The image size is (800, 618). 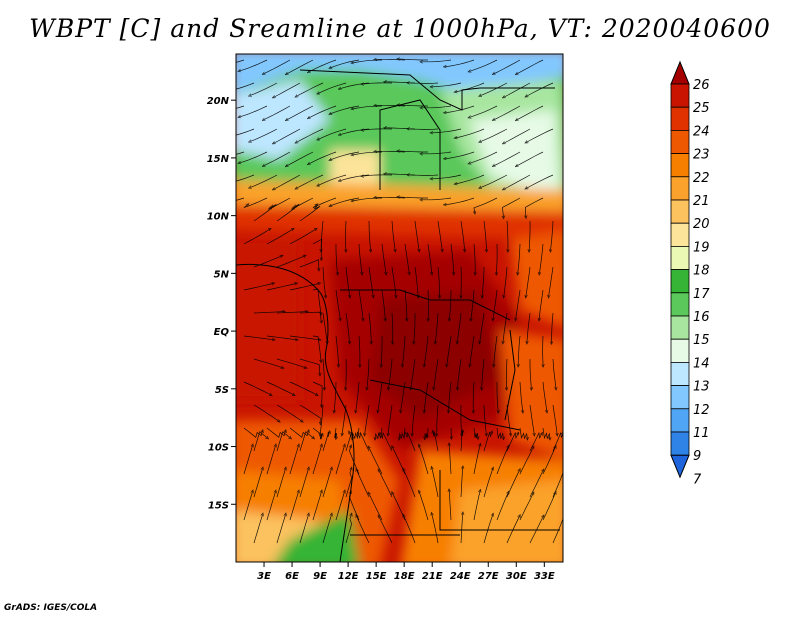 I want to click on colorbar-label: 23, so click(x=701, y=155).